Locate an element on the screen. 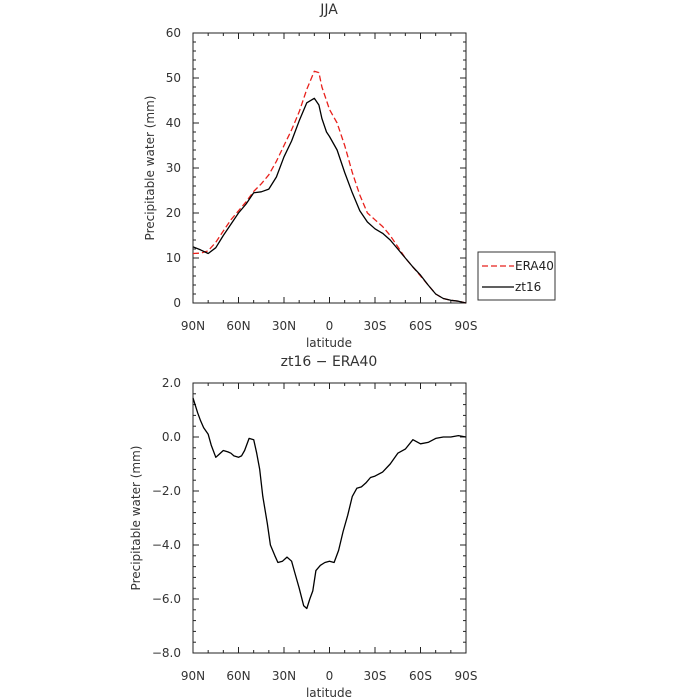  top-series-era40 is located at coordinates (329, 187).